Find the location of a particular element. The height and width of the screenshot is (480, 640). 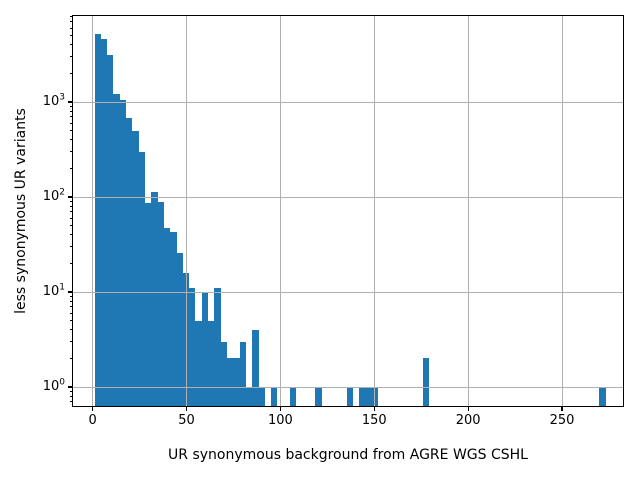

x-tick-label: 0 is located at coordinates (92, 420).